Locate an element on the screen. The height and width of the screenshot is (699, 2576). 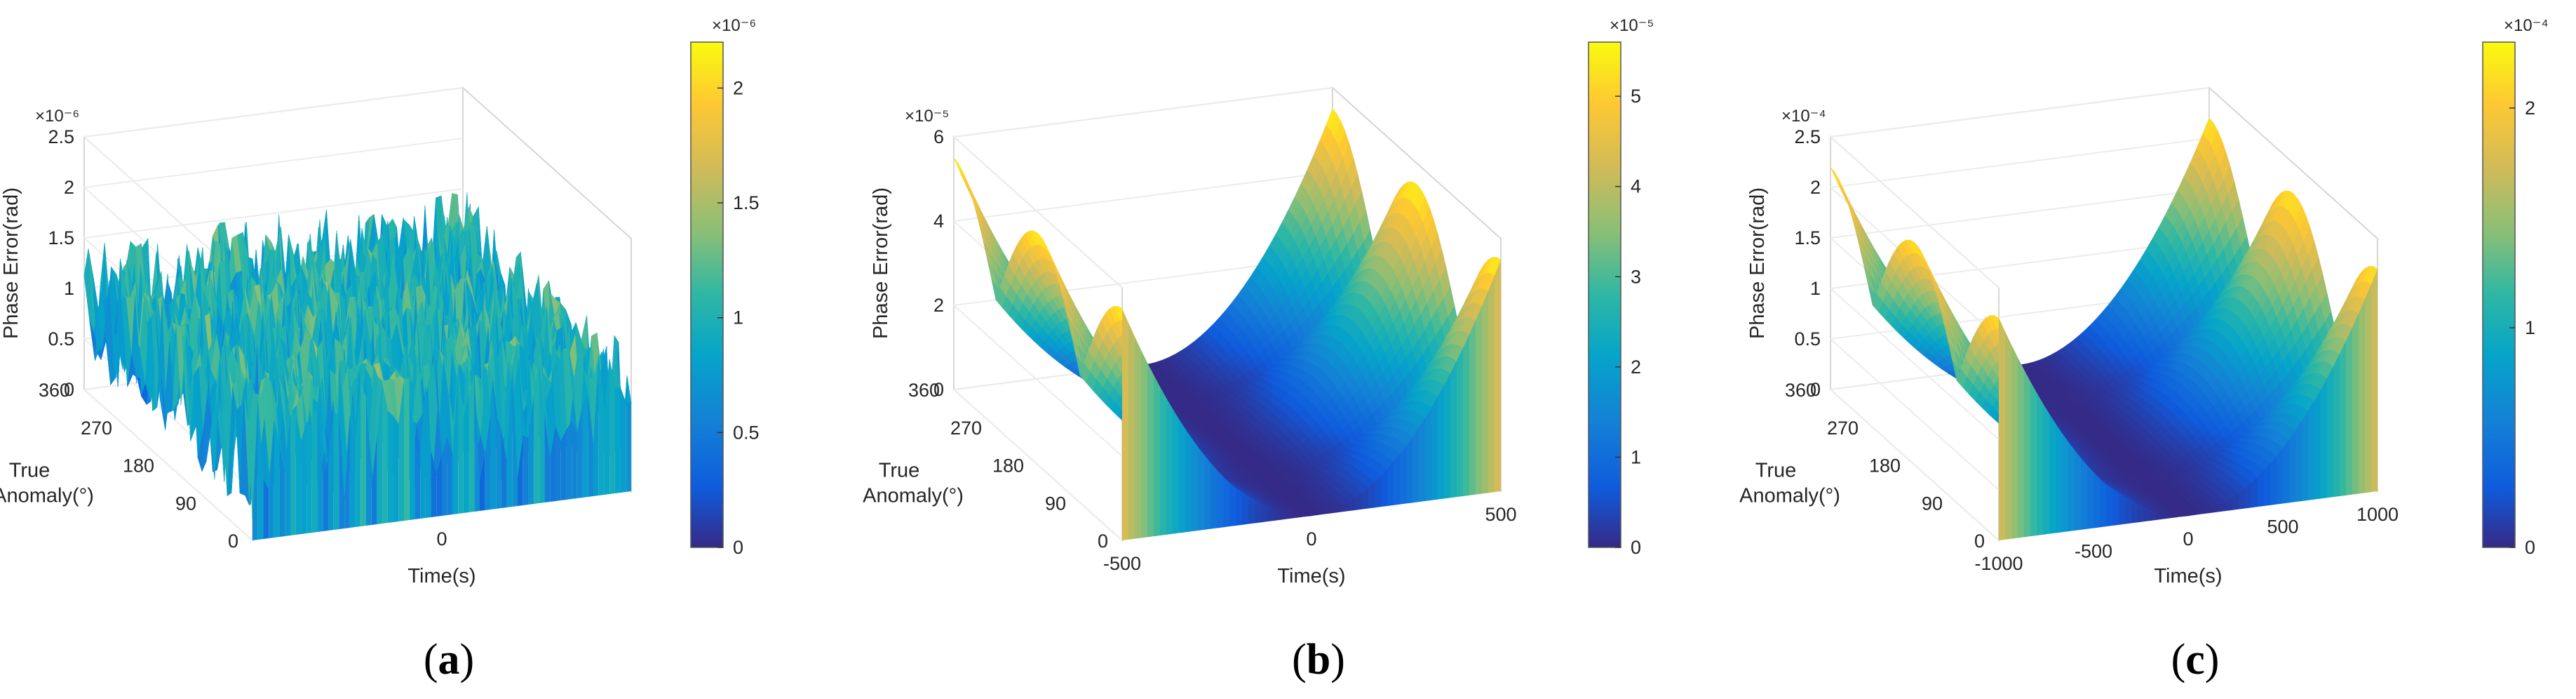
colorbar-tick-label: 0.5 is located at coordinates (746, 432).